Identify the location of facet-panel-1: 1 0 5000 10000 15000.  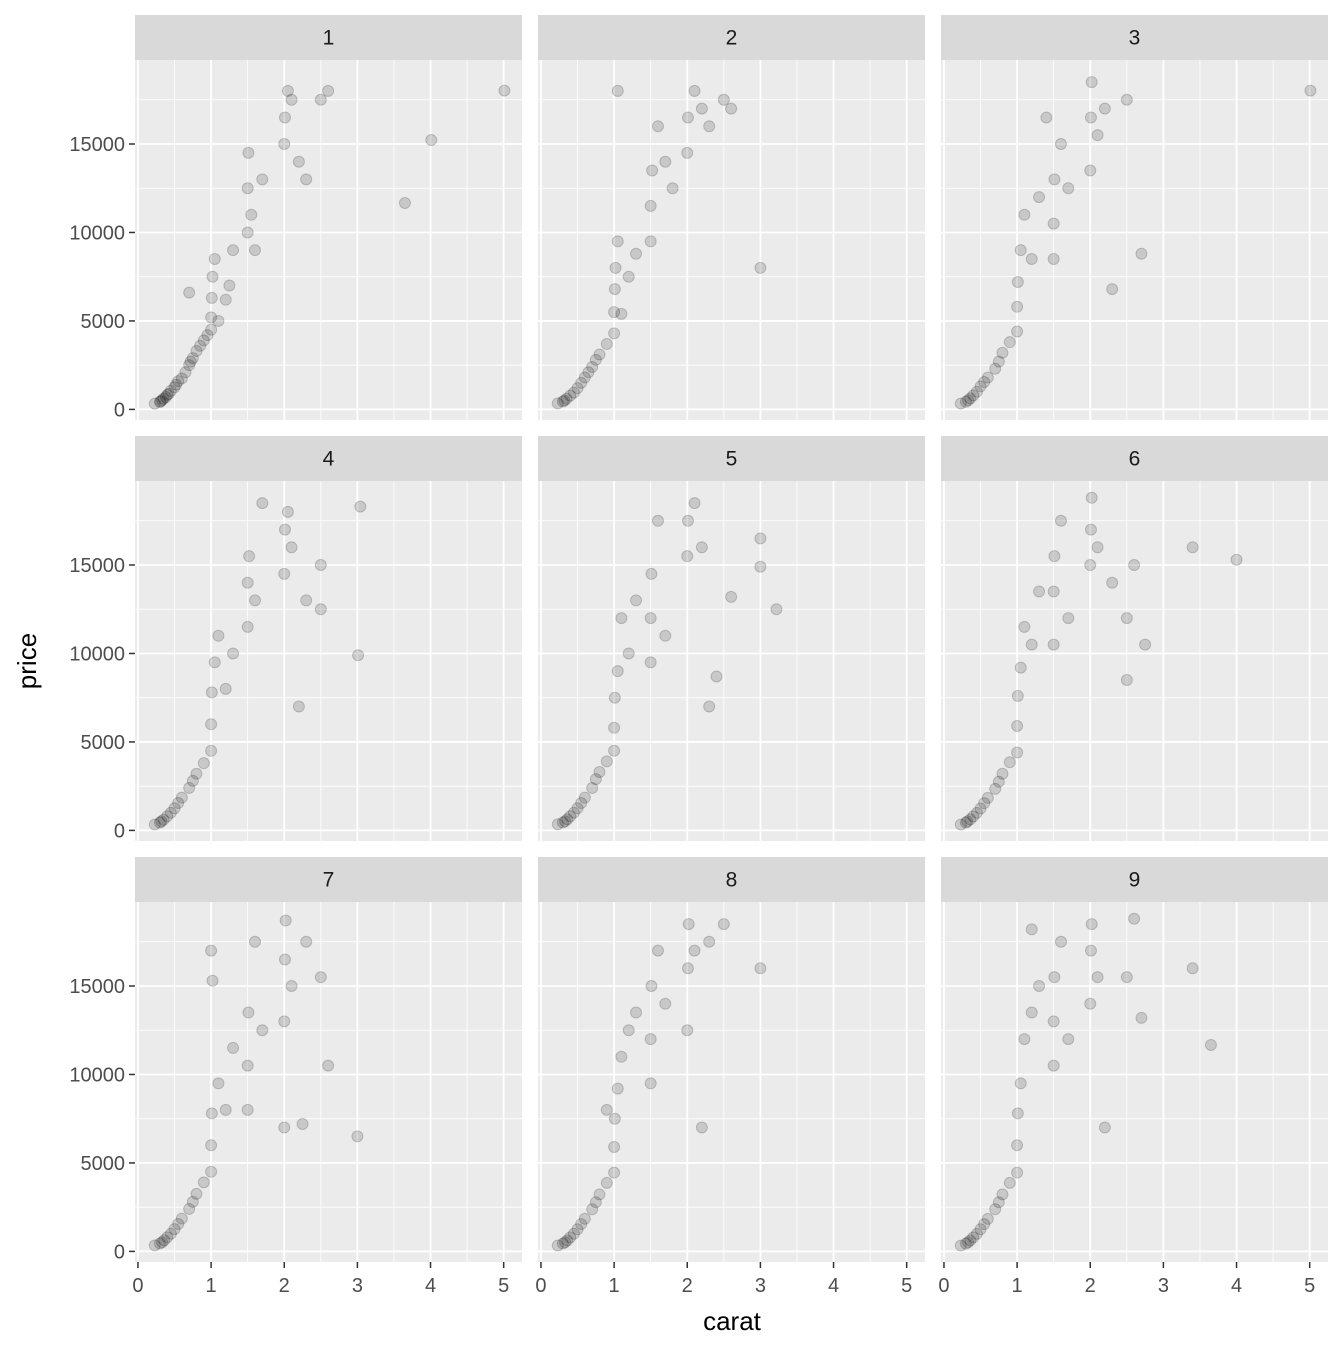
(295, 218).